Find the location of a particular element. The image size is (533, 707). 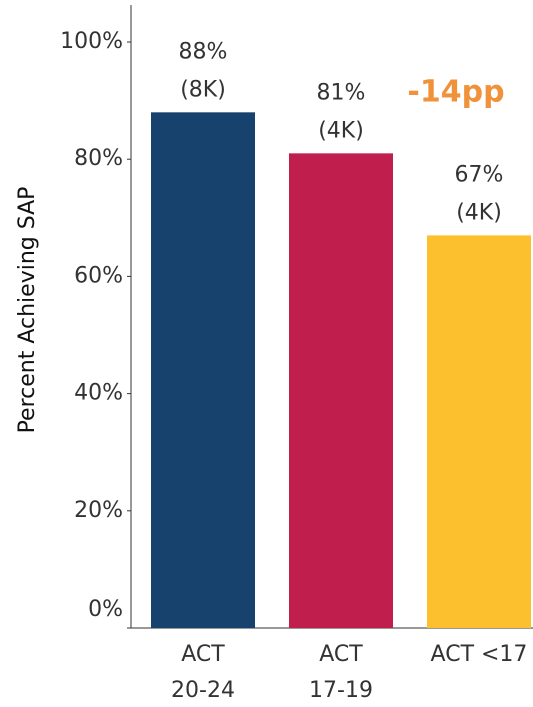

x-tick-label: ACT <17 is located at coordinates (479, 654).